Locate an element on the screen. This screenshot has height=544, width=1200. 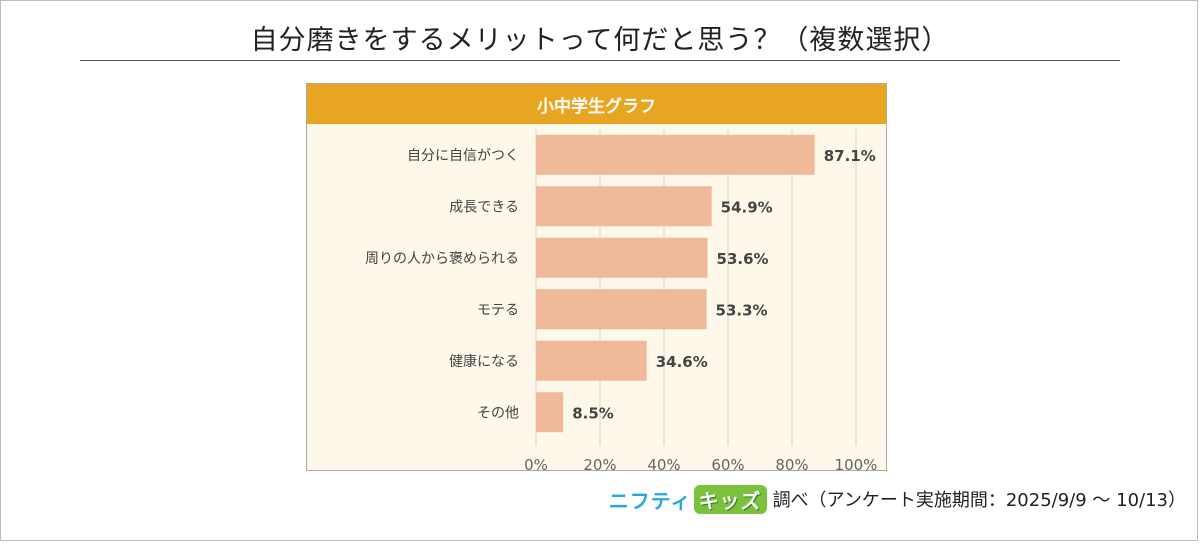
category-label: 周りの人から褒められる is located at coordinates (442, 259).